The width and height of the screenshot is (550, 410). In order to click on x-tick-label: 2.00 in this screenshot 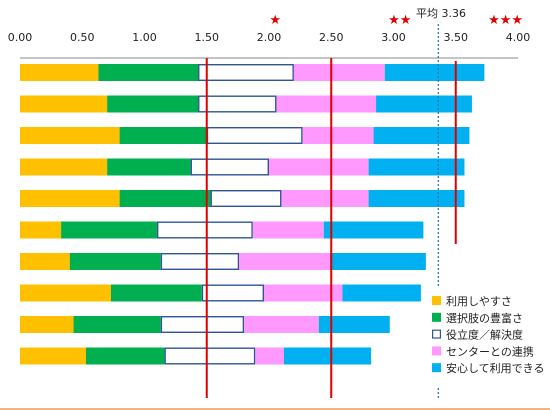, I will do `click(269, 37)`.